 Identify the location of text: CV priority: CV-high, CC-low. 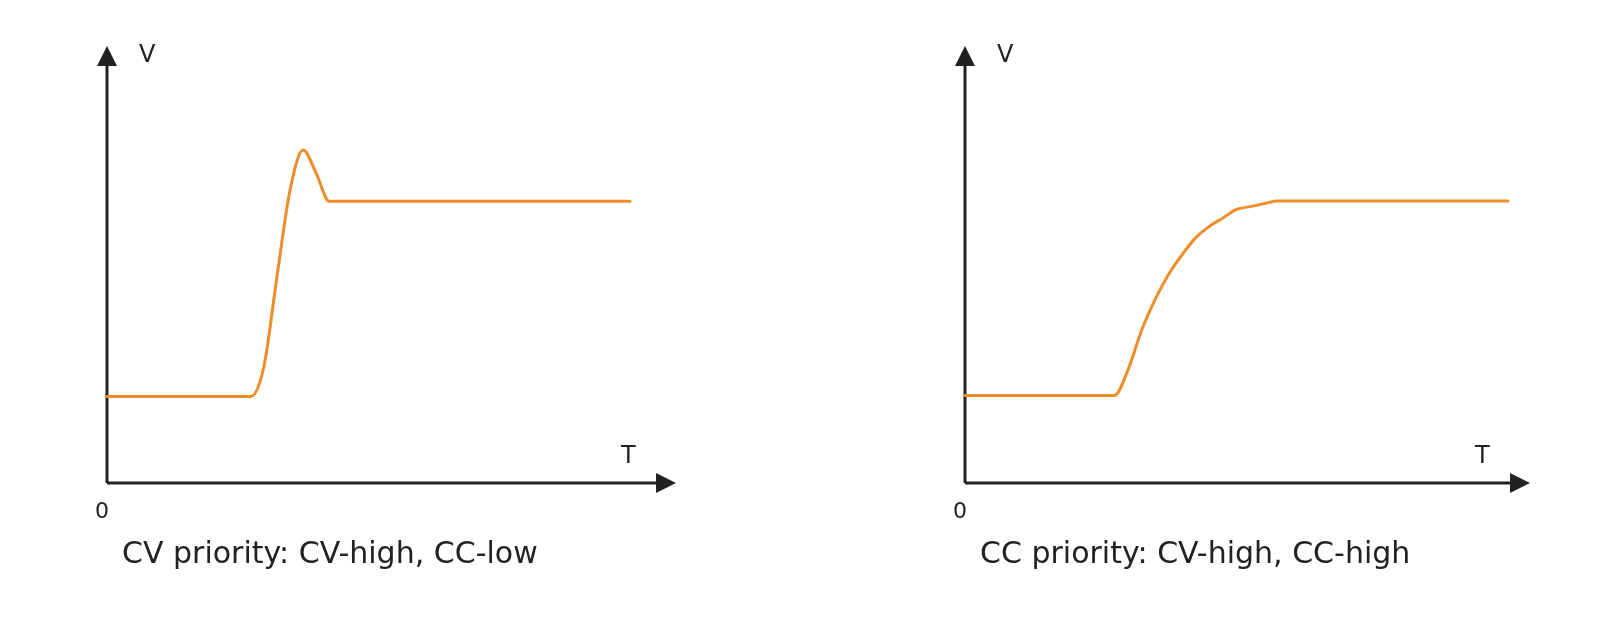
(330, 552).